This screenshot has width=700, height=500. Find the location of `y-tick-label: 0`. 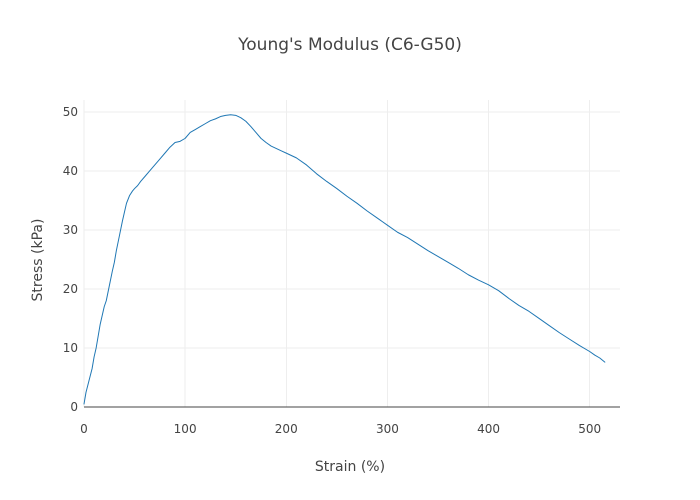

y-tick-label: 0 is located at coordinates (74, 407).